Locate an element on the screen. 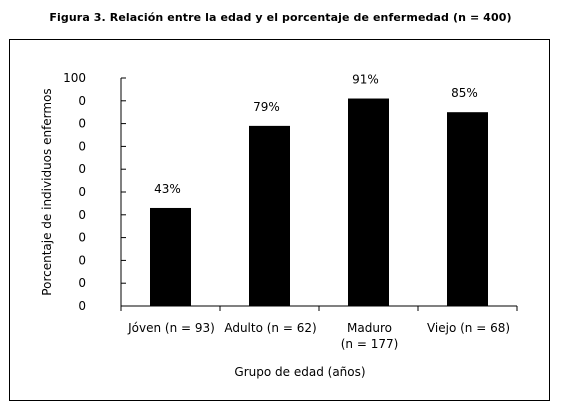  y-axis-title: Porcentaje de individuos enfermos is located at coordinates (47, 191).